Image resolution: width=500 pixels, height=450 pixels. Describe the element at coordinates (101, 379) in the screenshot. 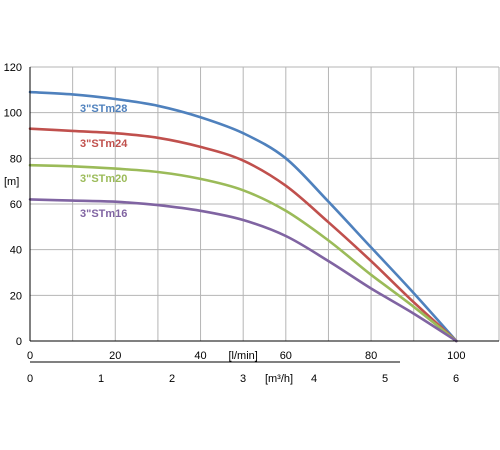

I see `x2-tick-label: 1` at that location.